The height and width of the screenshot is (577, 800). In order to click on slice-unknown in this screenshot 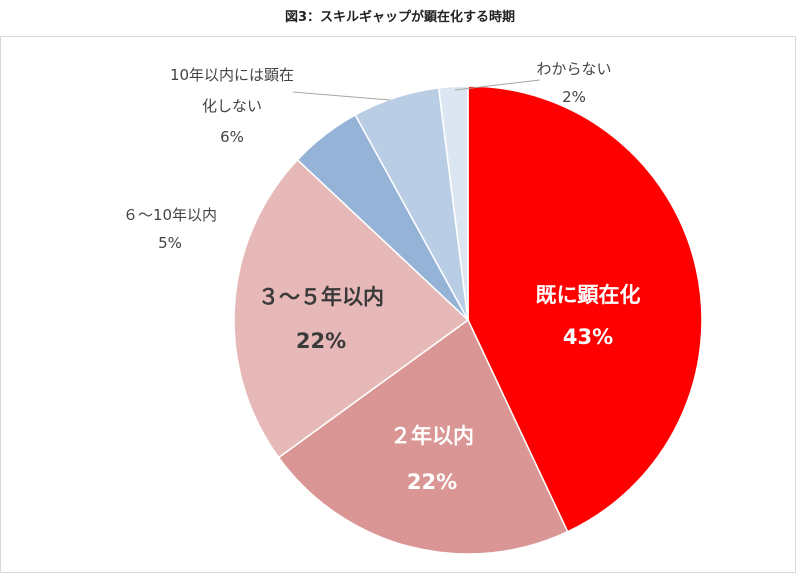, I will do `click(453, 203)`.